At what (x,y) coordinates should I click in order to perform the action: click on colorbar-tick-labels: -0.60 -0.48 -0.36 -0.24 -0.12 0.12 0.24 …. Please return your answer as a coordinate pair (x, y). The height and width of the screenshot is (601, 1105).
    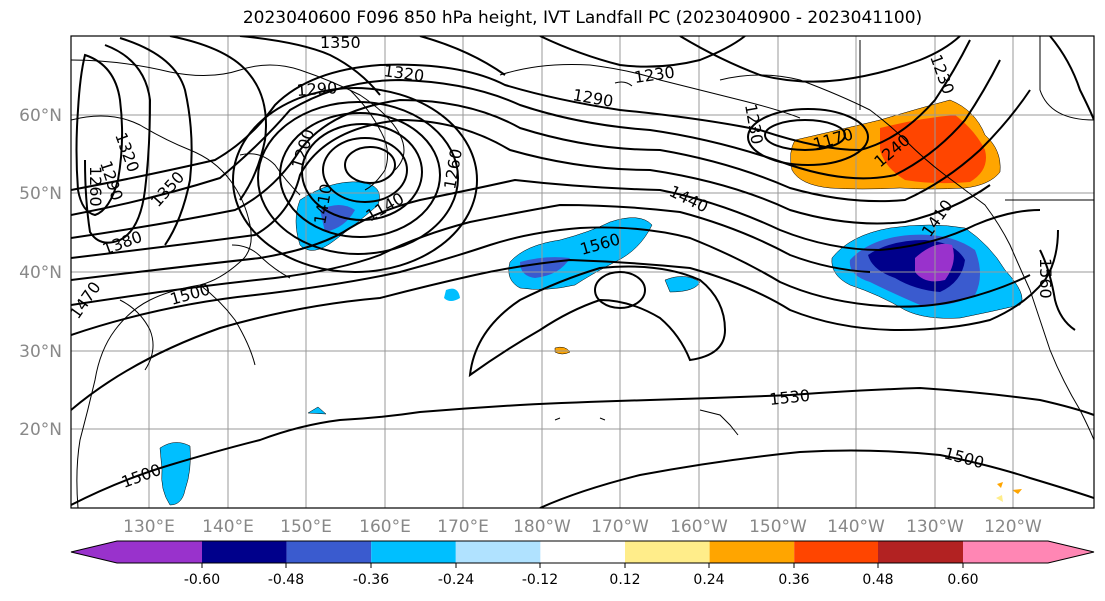
    Looking at the image, I should click on (581, 580).